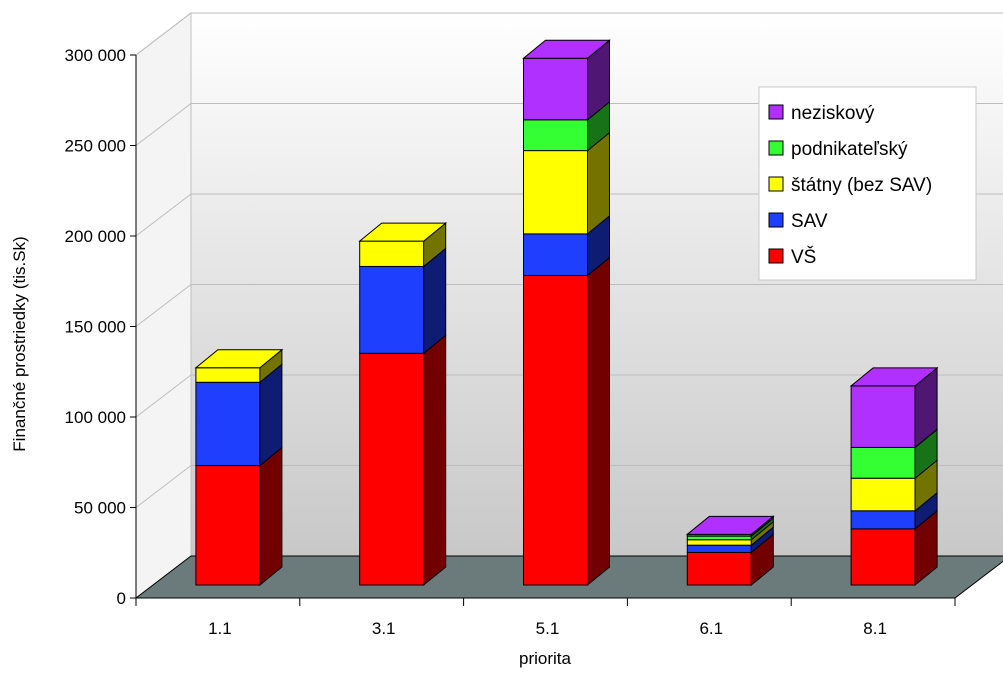  What do you see at coordinates (711, 628) in the screenshot?
I see `x-tick-label: 6.1` at bounding box center [711, 628].